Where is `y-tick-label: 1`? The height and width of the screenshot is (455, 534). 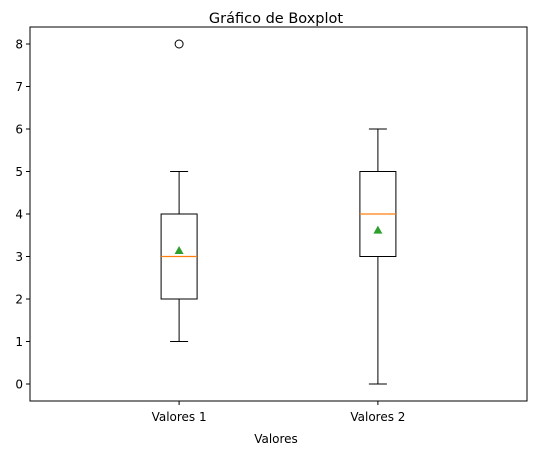 y-tick-label: 1 is located at coordinates (19, 342).